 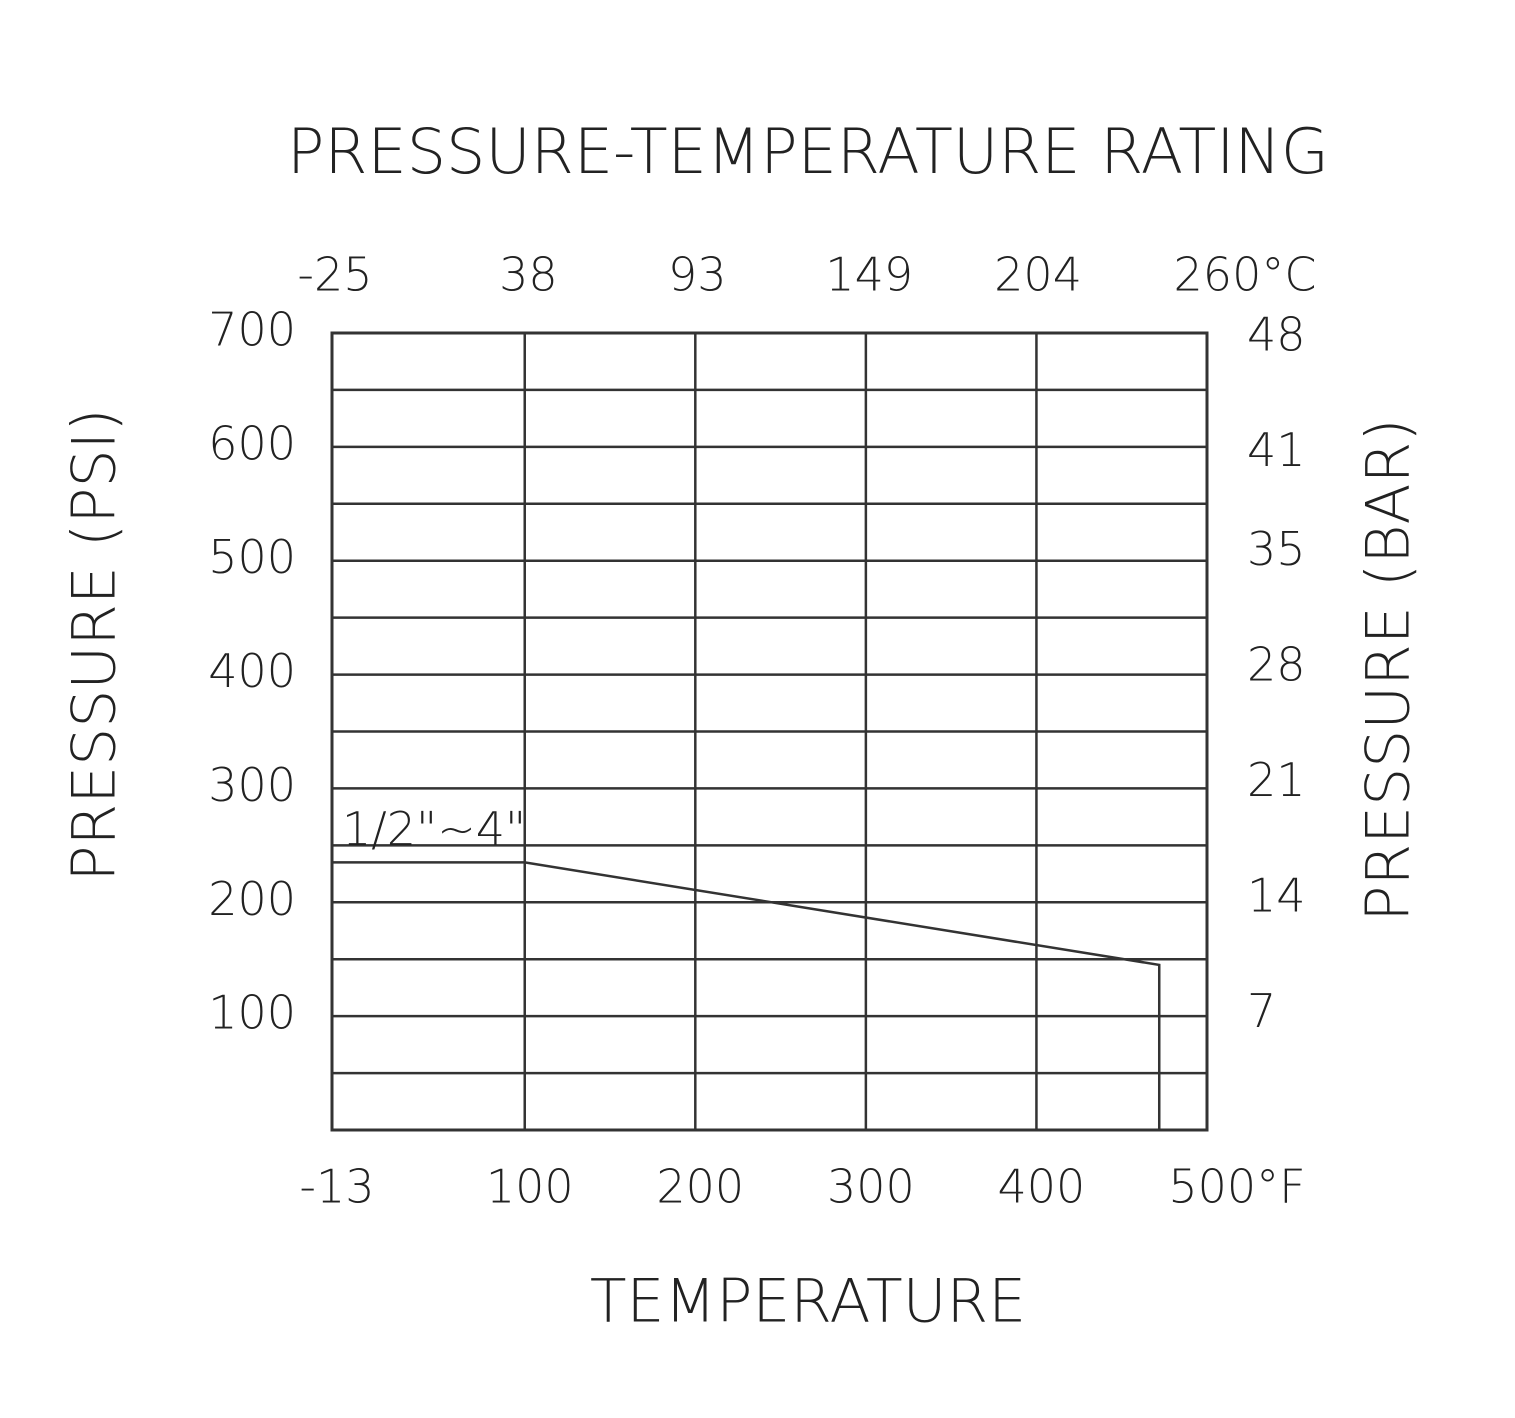 I want to click on series-line, so click(x=746, y=995).